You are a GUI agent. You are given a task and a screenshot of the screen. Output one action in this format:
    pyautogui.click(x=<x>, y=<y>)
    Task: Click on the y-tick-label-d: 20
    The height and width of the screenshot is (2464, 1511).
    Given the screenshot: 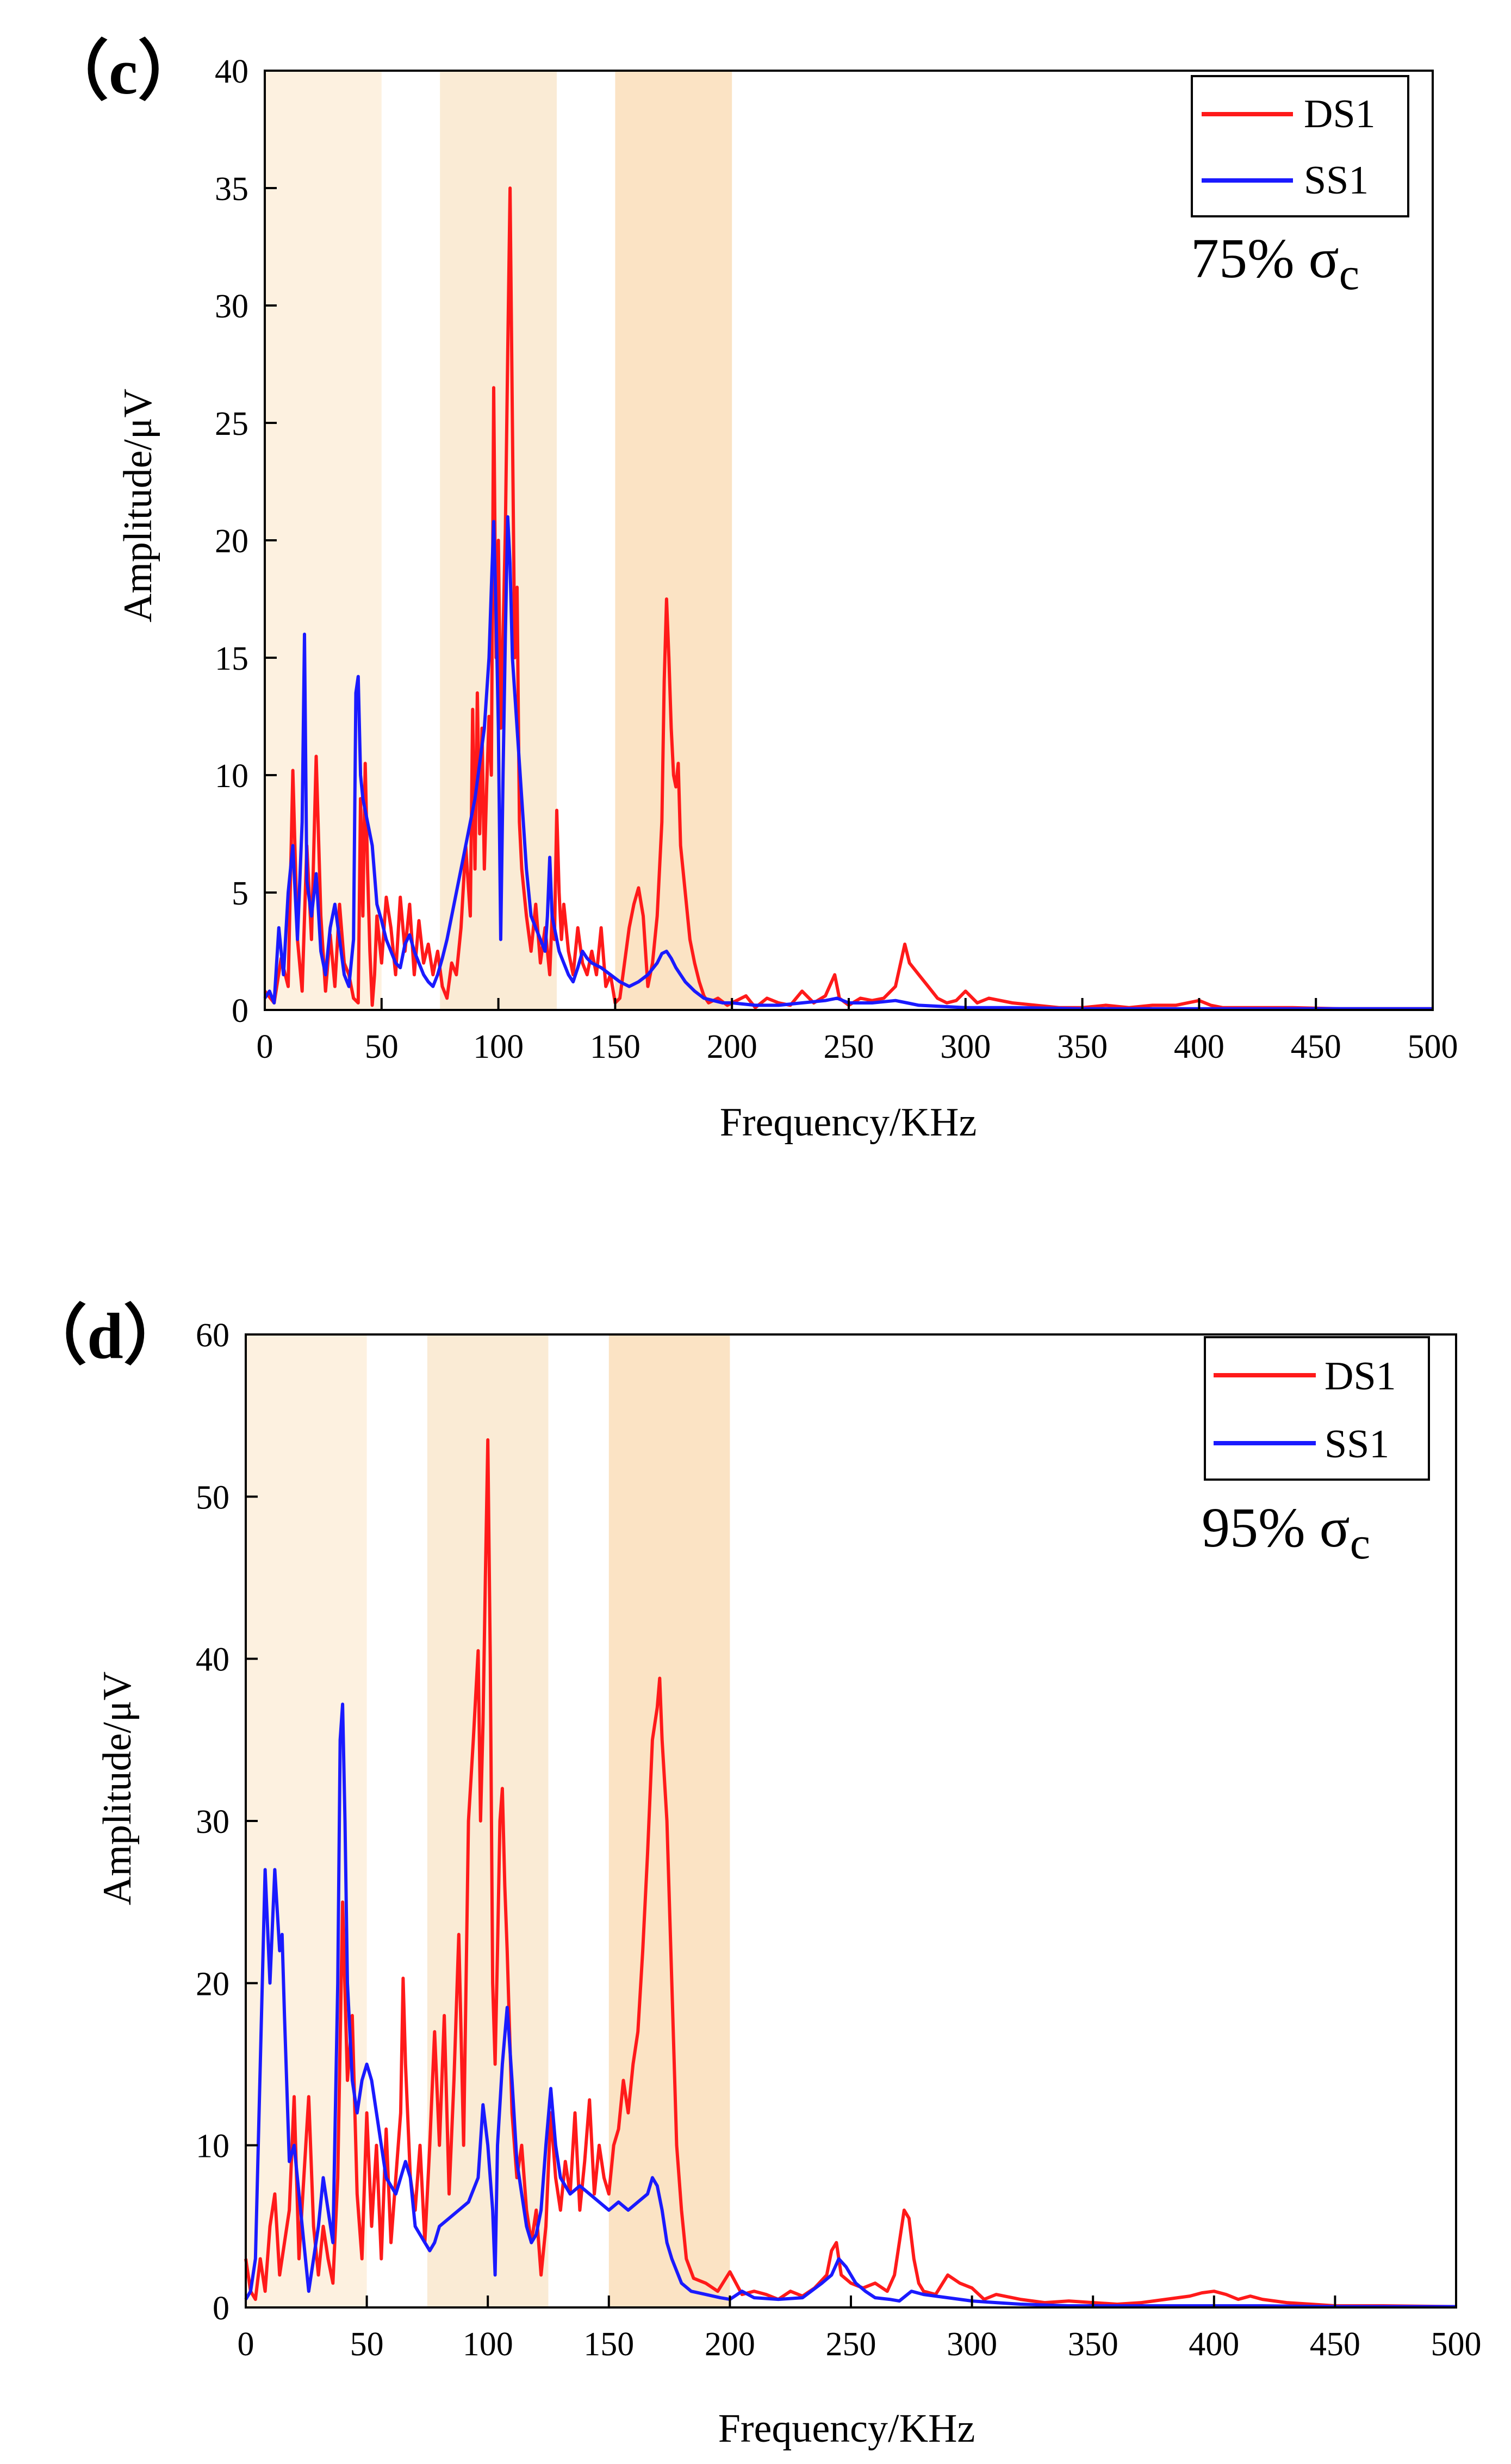 What is the action you would take?
    pyautogui.click(x=212, y=1984)
    